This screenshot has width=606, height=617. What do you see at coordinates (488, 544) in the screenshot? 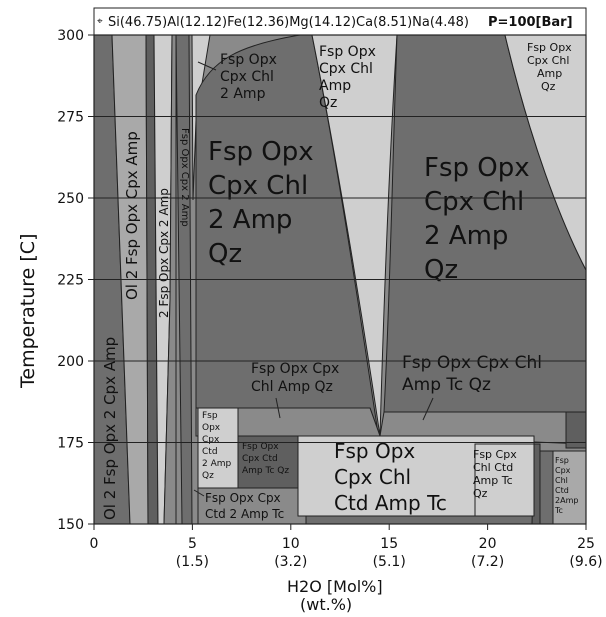
I see `x-tick-label: 20` at bounding box center [488, 544].